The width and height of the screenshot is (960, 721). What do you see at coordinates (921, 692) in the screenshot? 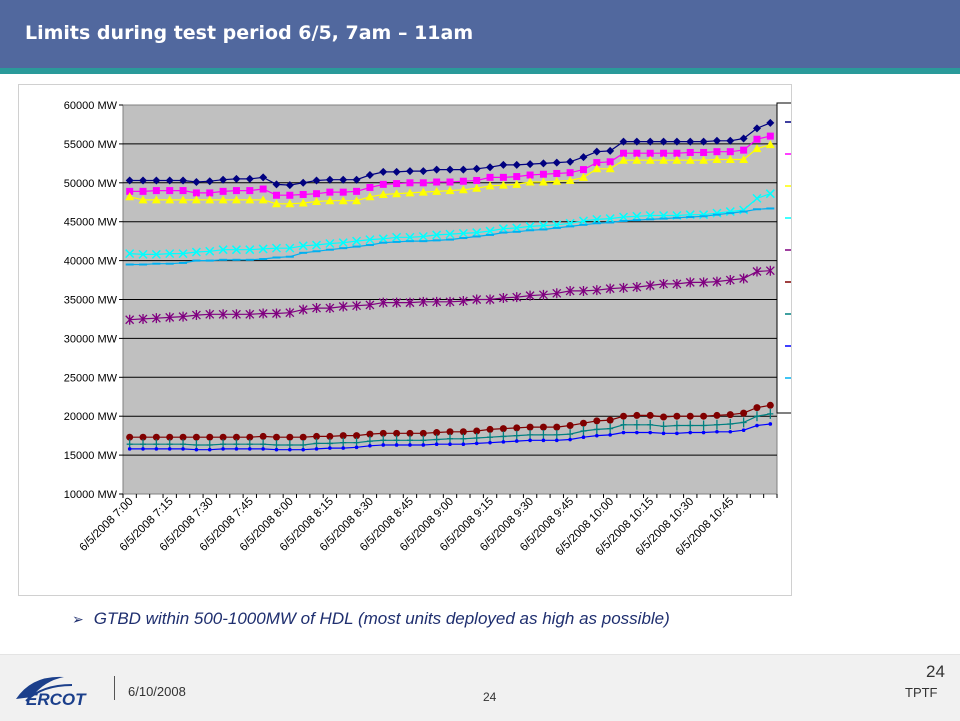
I see `footer-org: TPTF` at bounding box center [921, 692].